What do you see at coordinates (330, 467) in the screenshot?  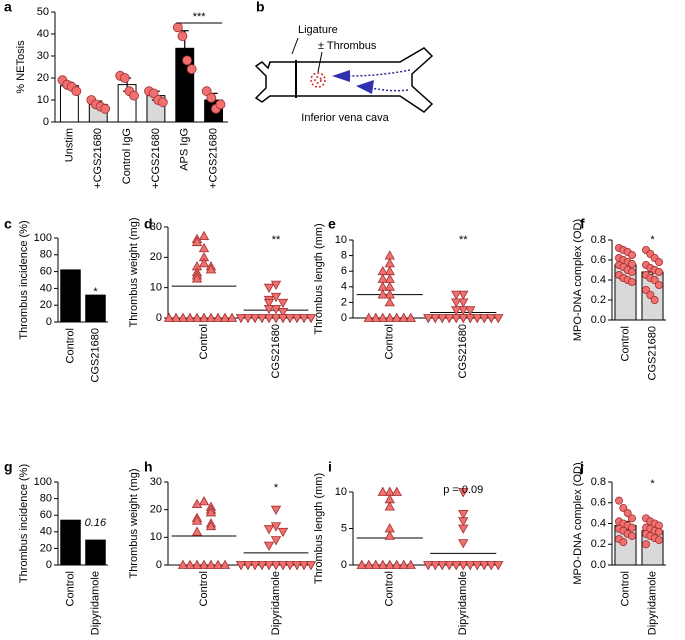 I see `panel-letter: i` at bounding box center [330, 467].